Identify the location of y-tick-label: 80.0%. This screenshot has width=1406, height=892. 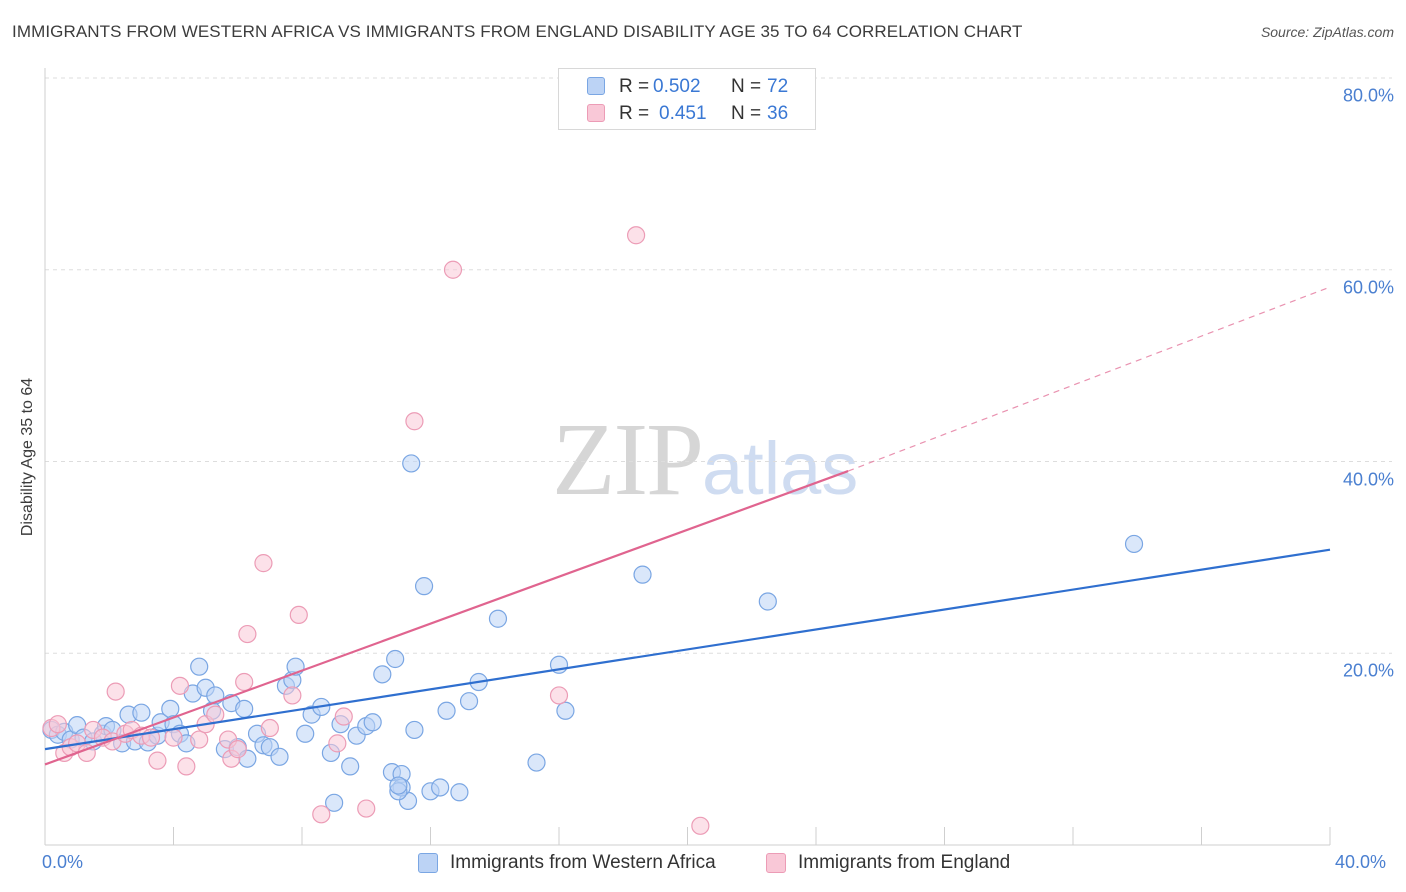
(1368, 95).